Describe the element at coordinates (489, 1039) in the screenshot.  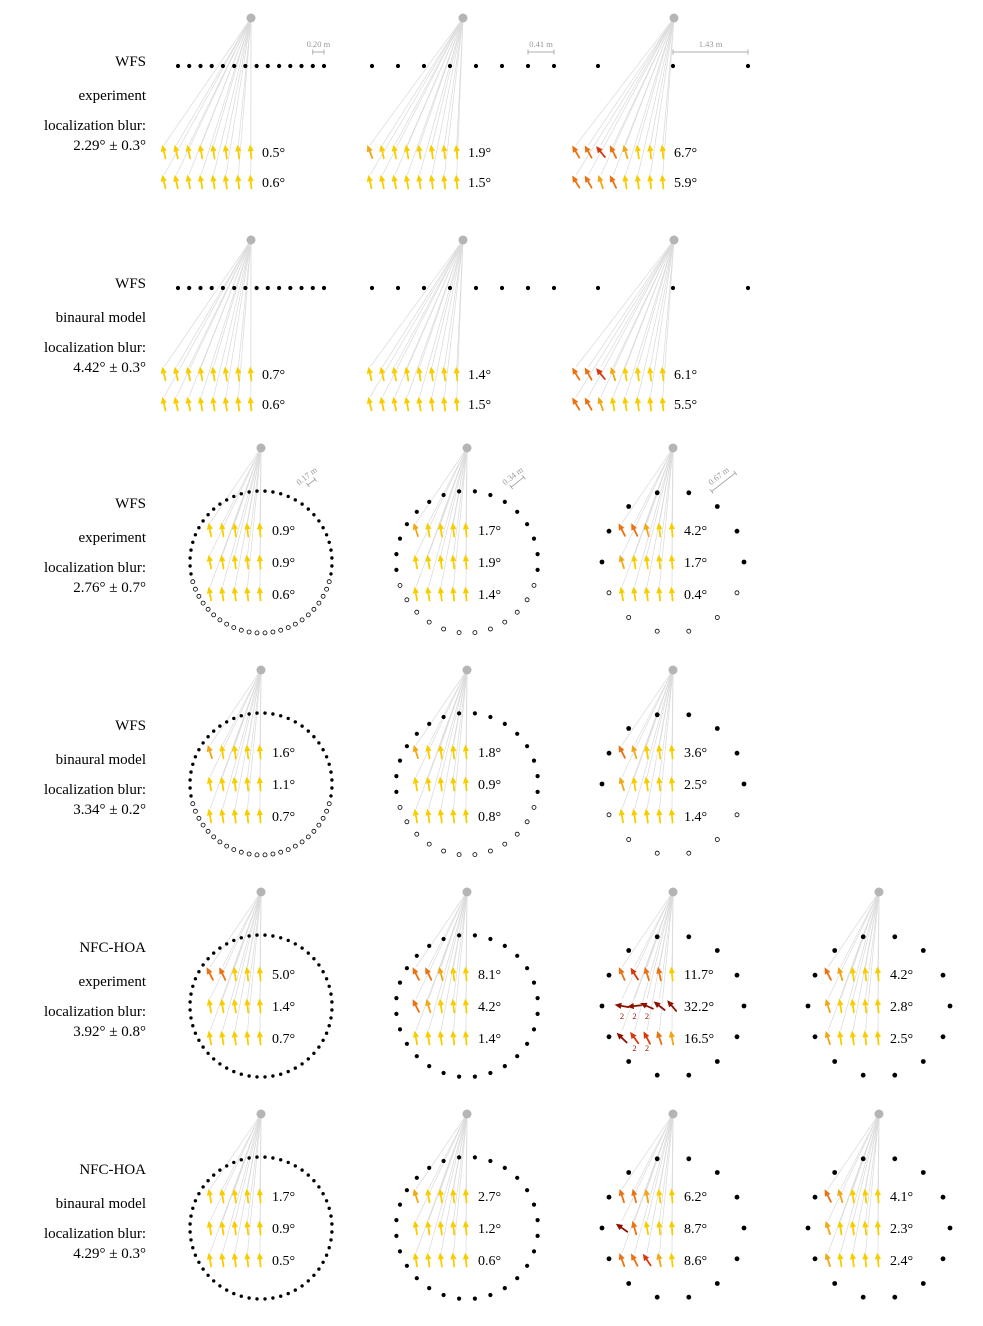
I see `angle-label: 1.4°` at that location.